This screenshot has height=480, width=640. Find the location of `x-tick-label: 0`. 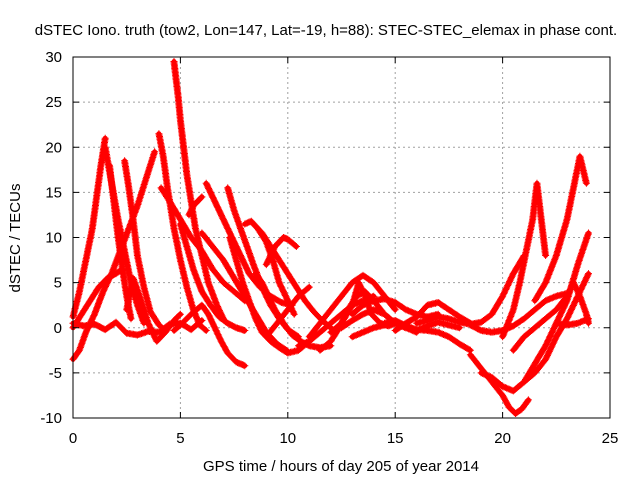

x-tick-label: 0 is located at coordinates (73, 438).